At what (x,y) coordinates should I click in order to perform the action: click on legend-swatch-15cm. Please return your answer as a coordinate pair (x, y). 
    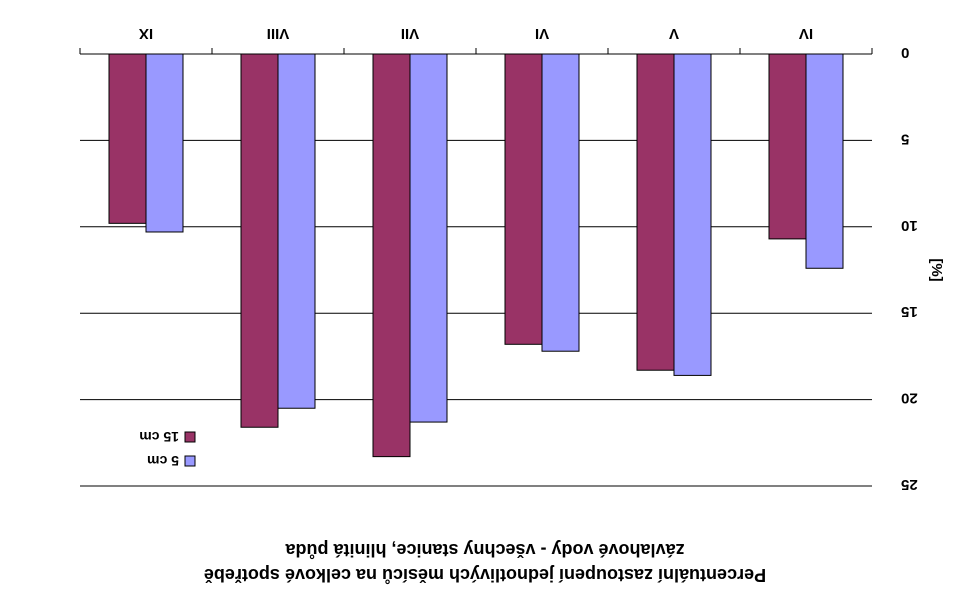
    Looking at the image, I should click on (190, 437).